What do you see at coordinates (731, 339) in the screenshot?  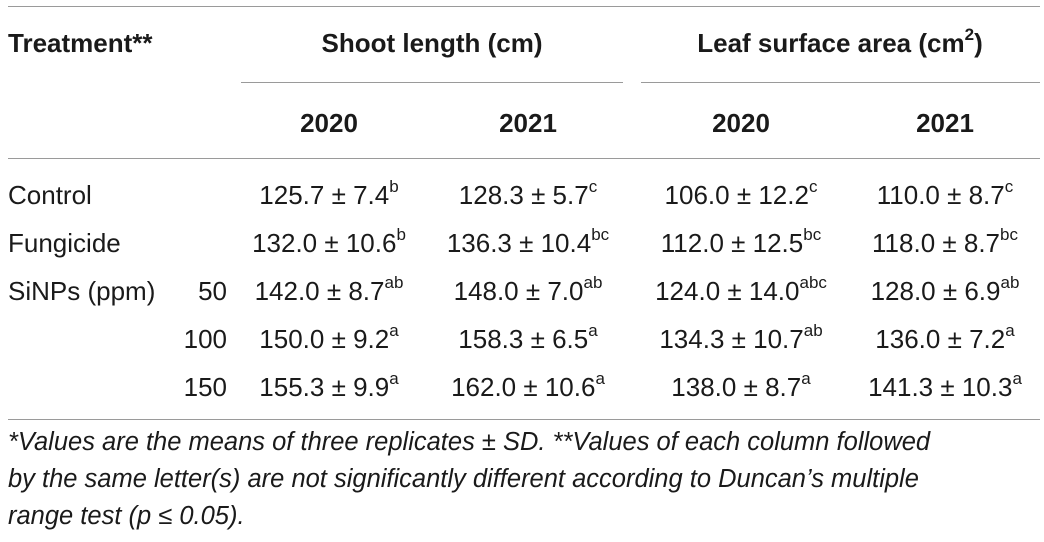 I see `cell-value: 134.3 ± 10.7` at bounding box center [731, 339].